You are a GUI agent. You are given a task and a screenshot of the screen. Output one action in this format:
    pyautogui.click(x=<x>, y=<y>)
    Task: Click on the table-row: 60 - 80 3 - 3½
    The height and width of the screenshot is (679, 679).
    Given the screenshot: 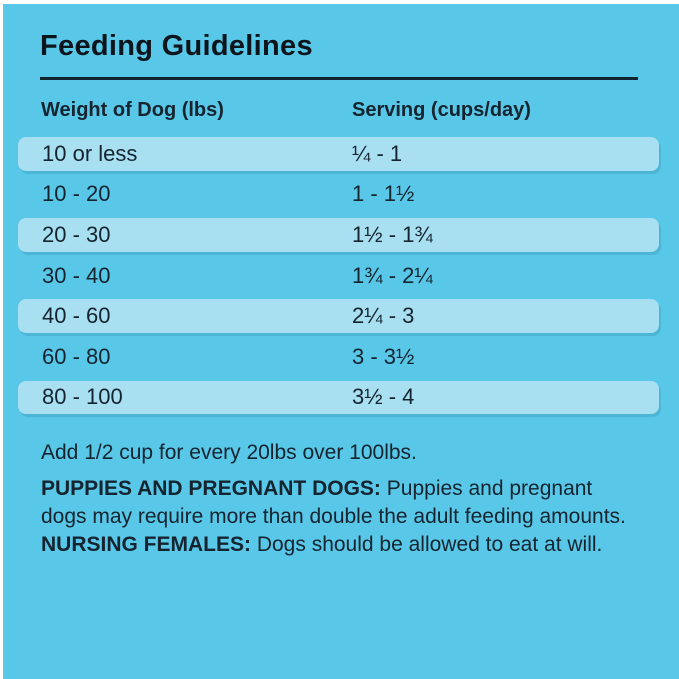 What is the action you would take?
    pyautogui.click(x=338, y=357)
    